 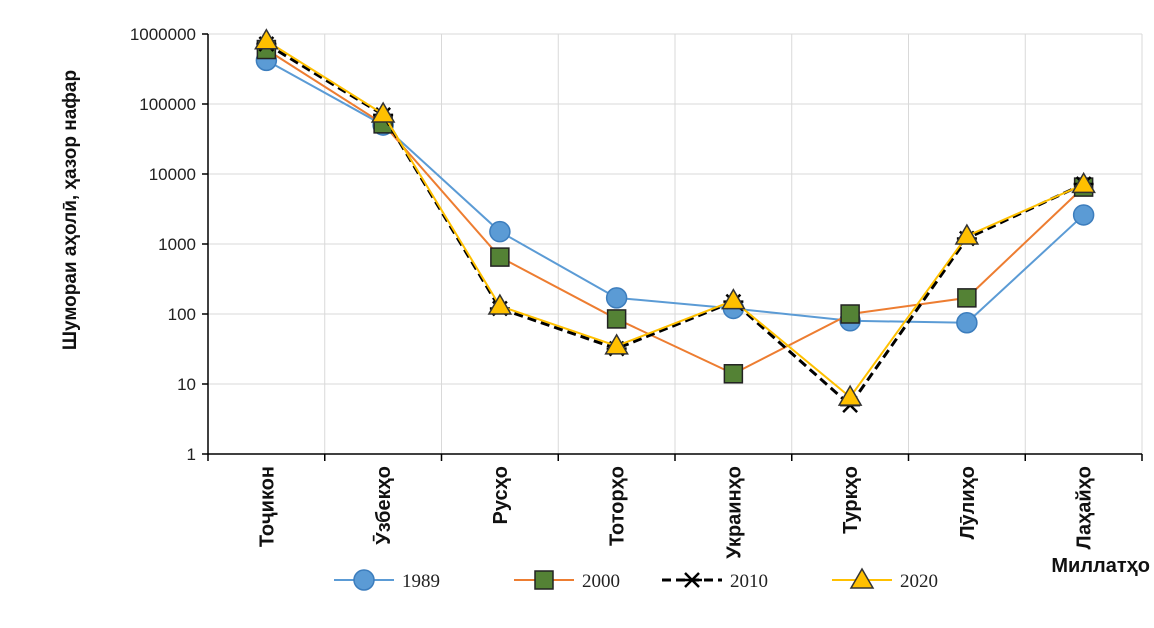 I want to click on x-tick-label: Ӯзбекҳо, so click(x=384, y=505).